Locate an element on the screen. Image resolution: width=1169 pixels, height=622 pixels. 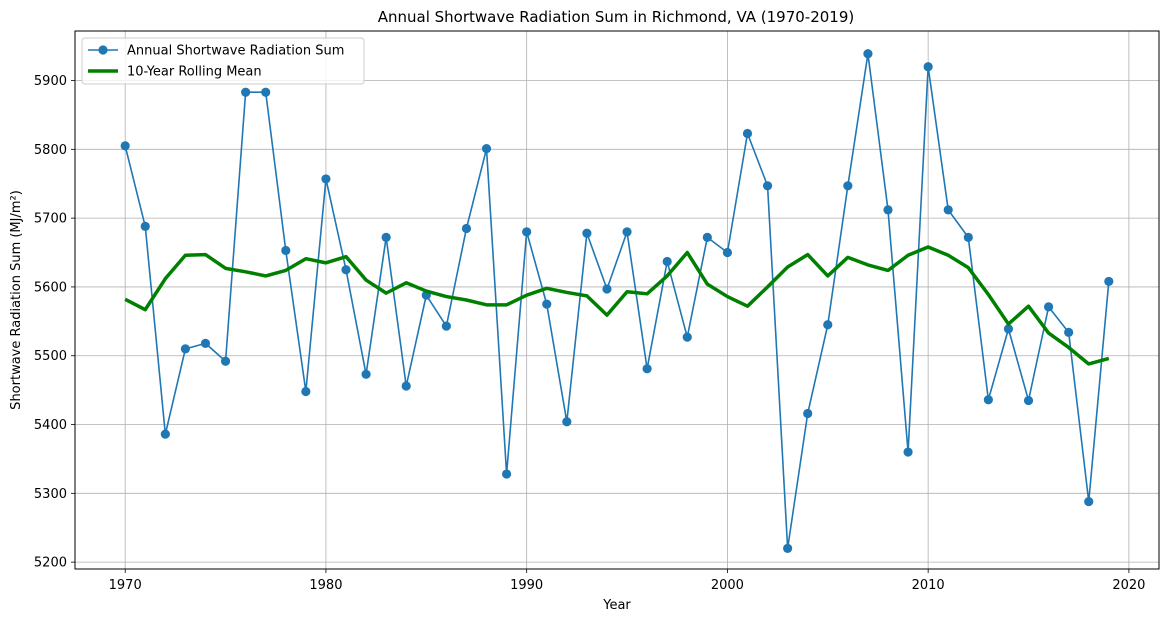
y-tick-label: 5500 is located at coordinates (50, 356).